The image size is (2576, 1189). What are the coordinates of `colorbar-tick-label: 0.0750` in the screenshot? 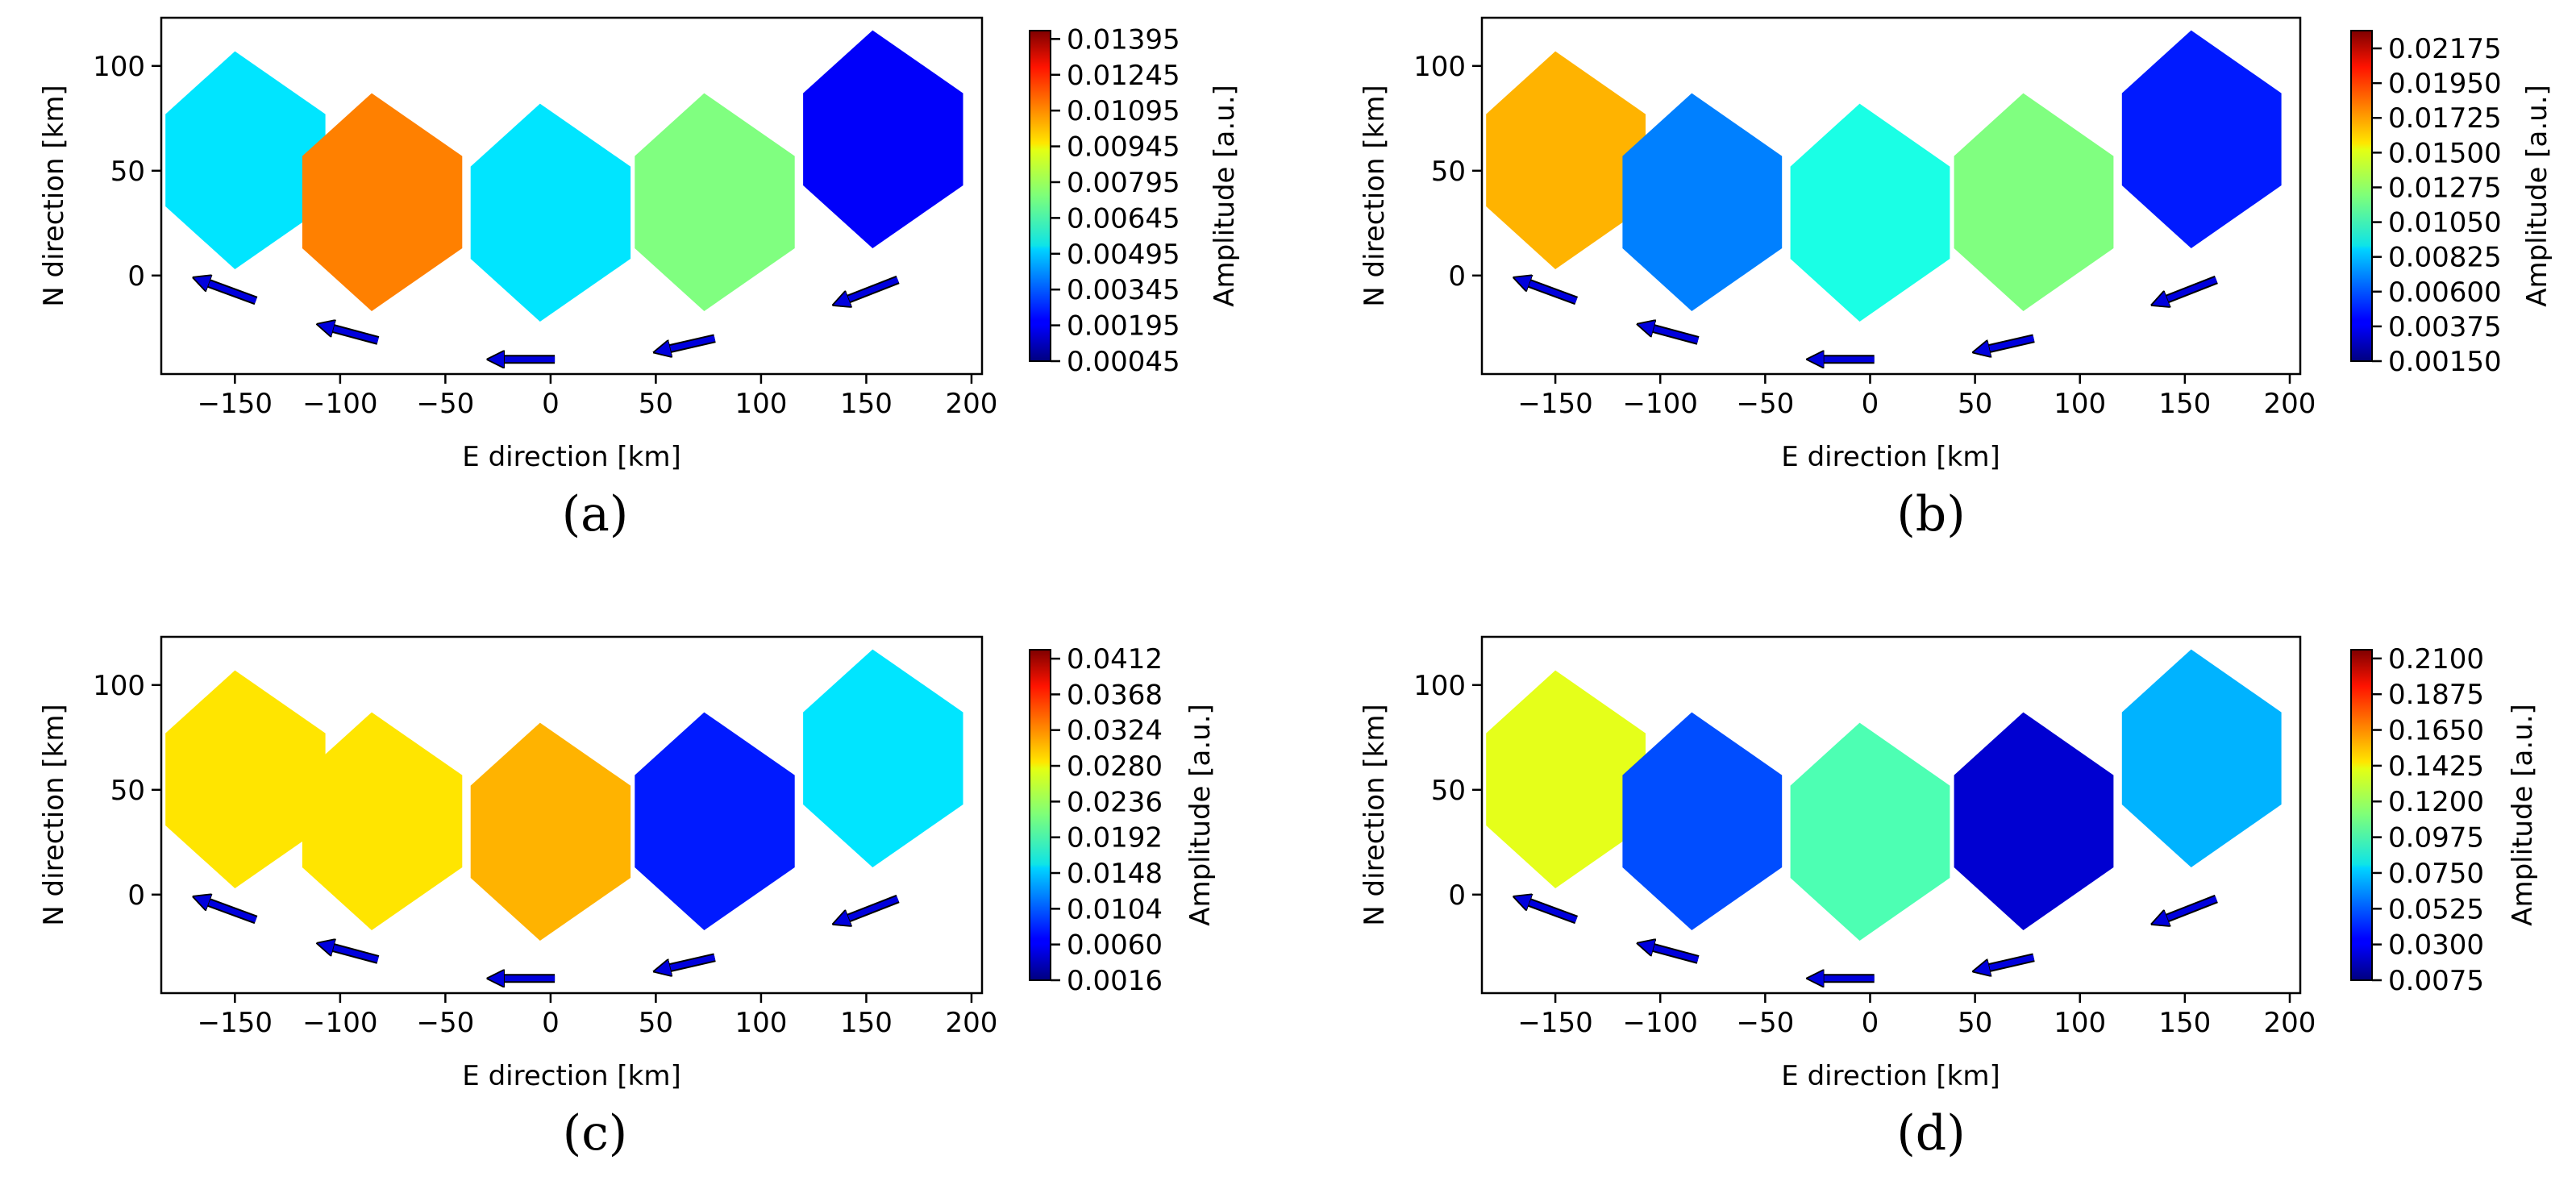 It's located at (2436, 874).